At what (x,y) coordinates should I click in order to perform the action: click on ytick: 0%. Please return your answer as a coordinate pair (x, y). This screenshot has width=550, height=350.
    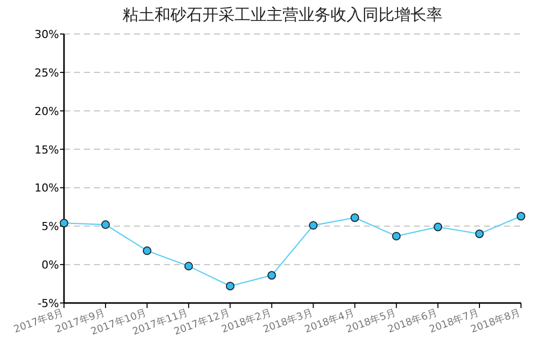
    Looking at the image, I should click on (50, 265).